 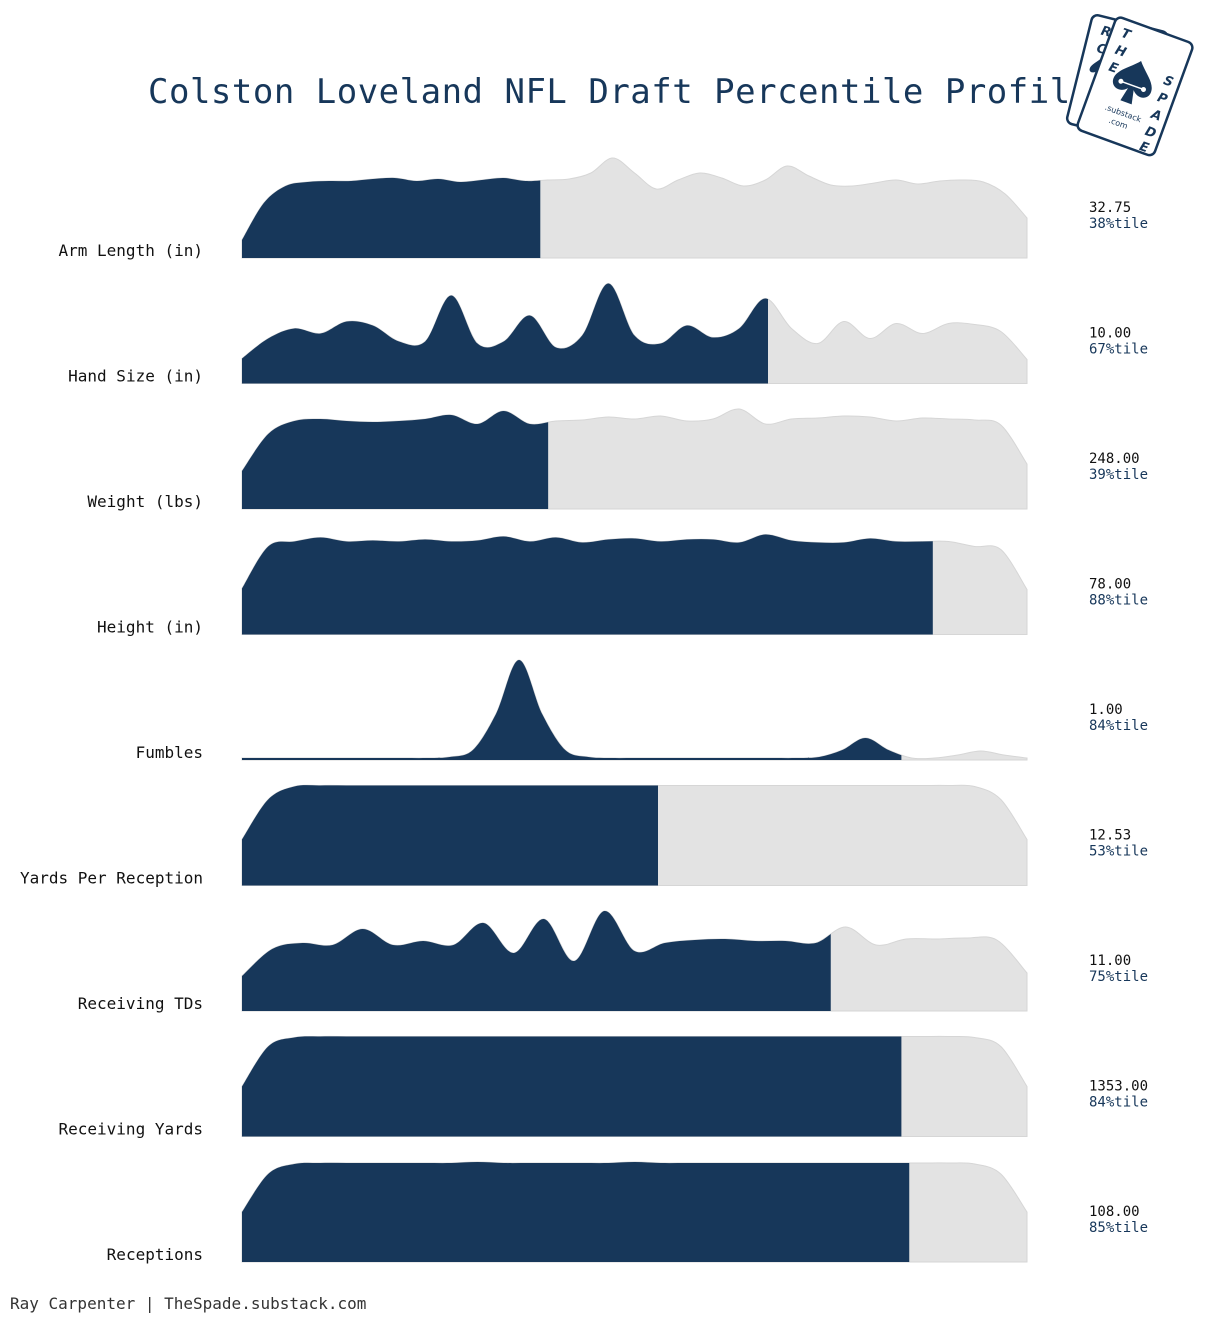 What do you see at coordinates (1114, 459) in the screenshot?
I see `ridge-value: 248.00` at bounding box center [1114, 459].